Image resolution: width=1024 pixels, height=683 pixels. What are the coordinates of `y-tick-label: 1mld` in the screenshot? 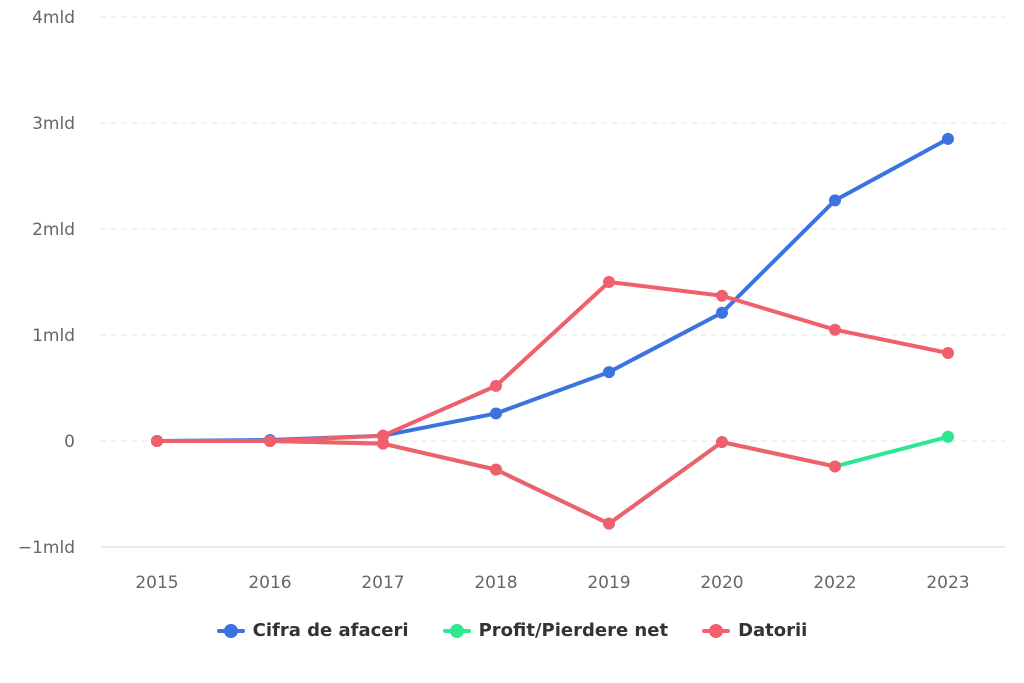 It's located at (53, 336).